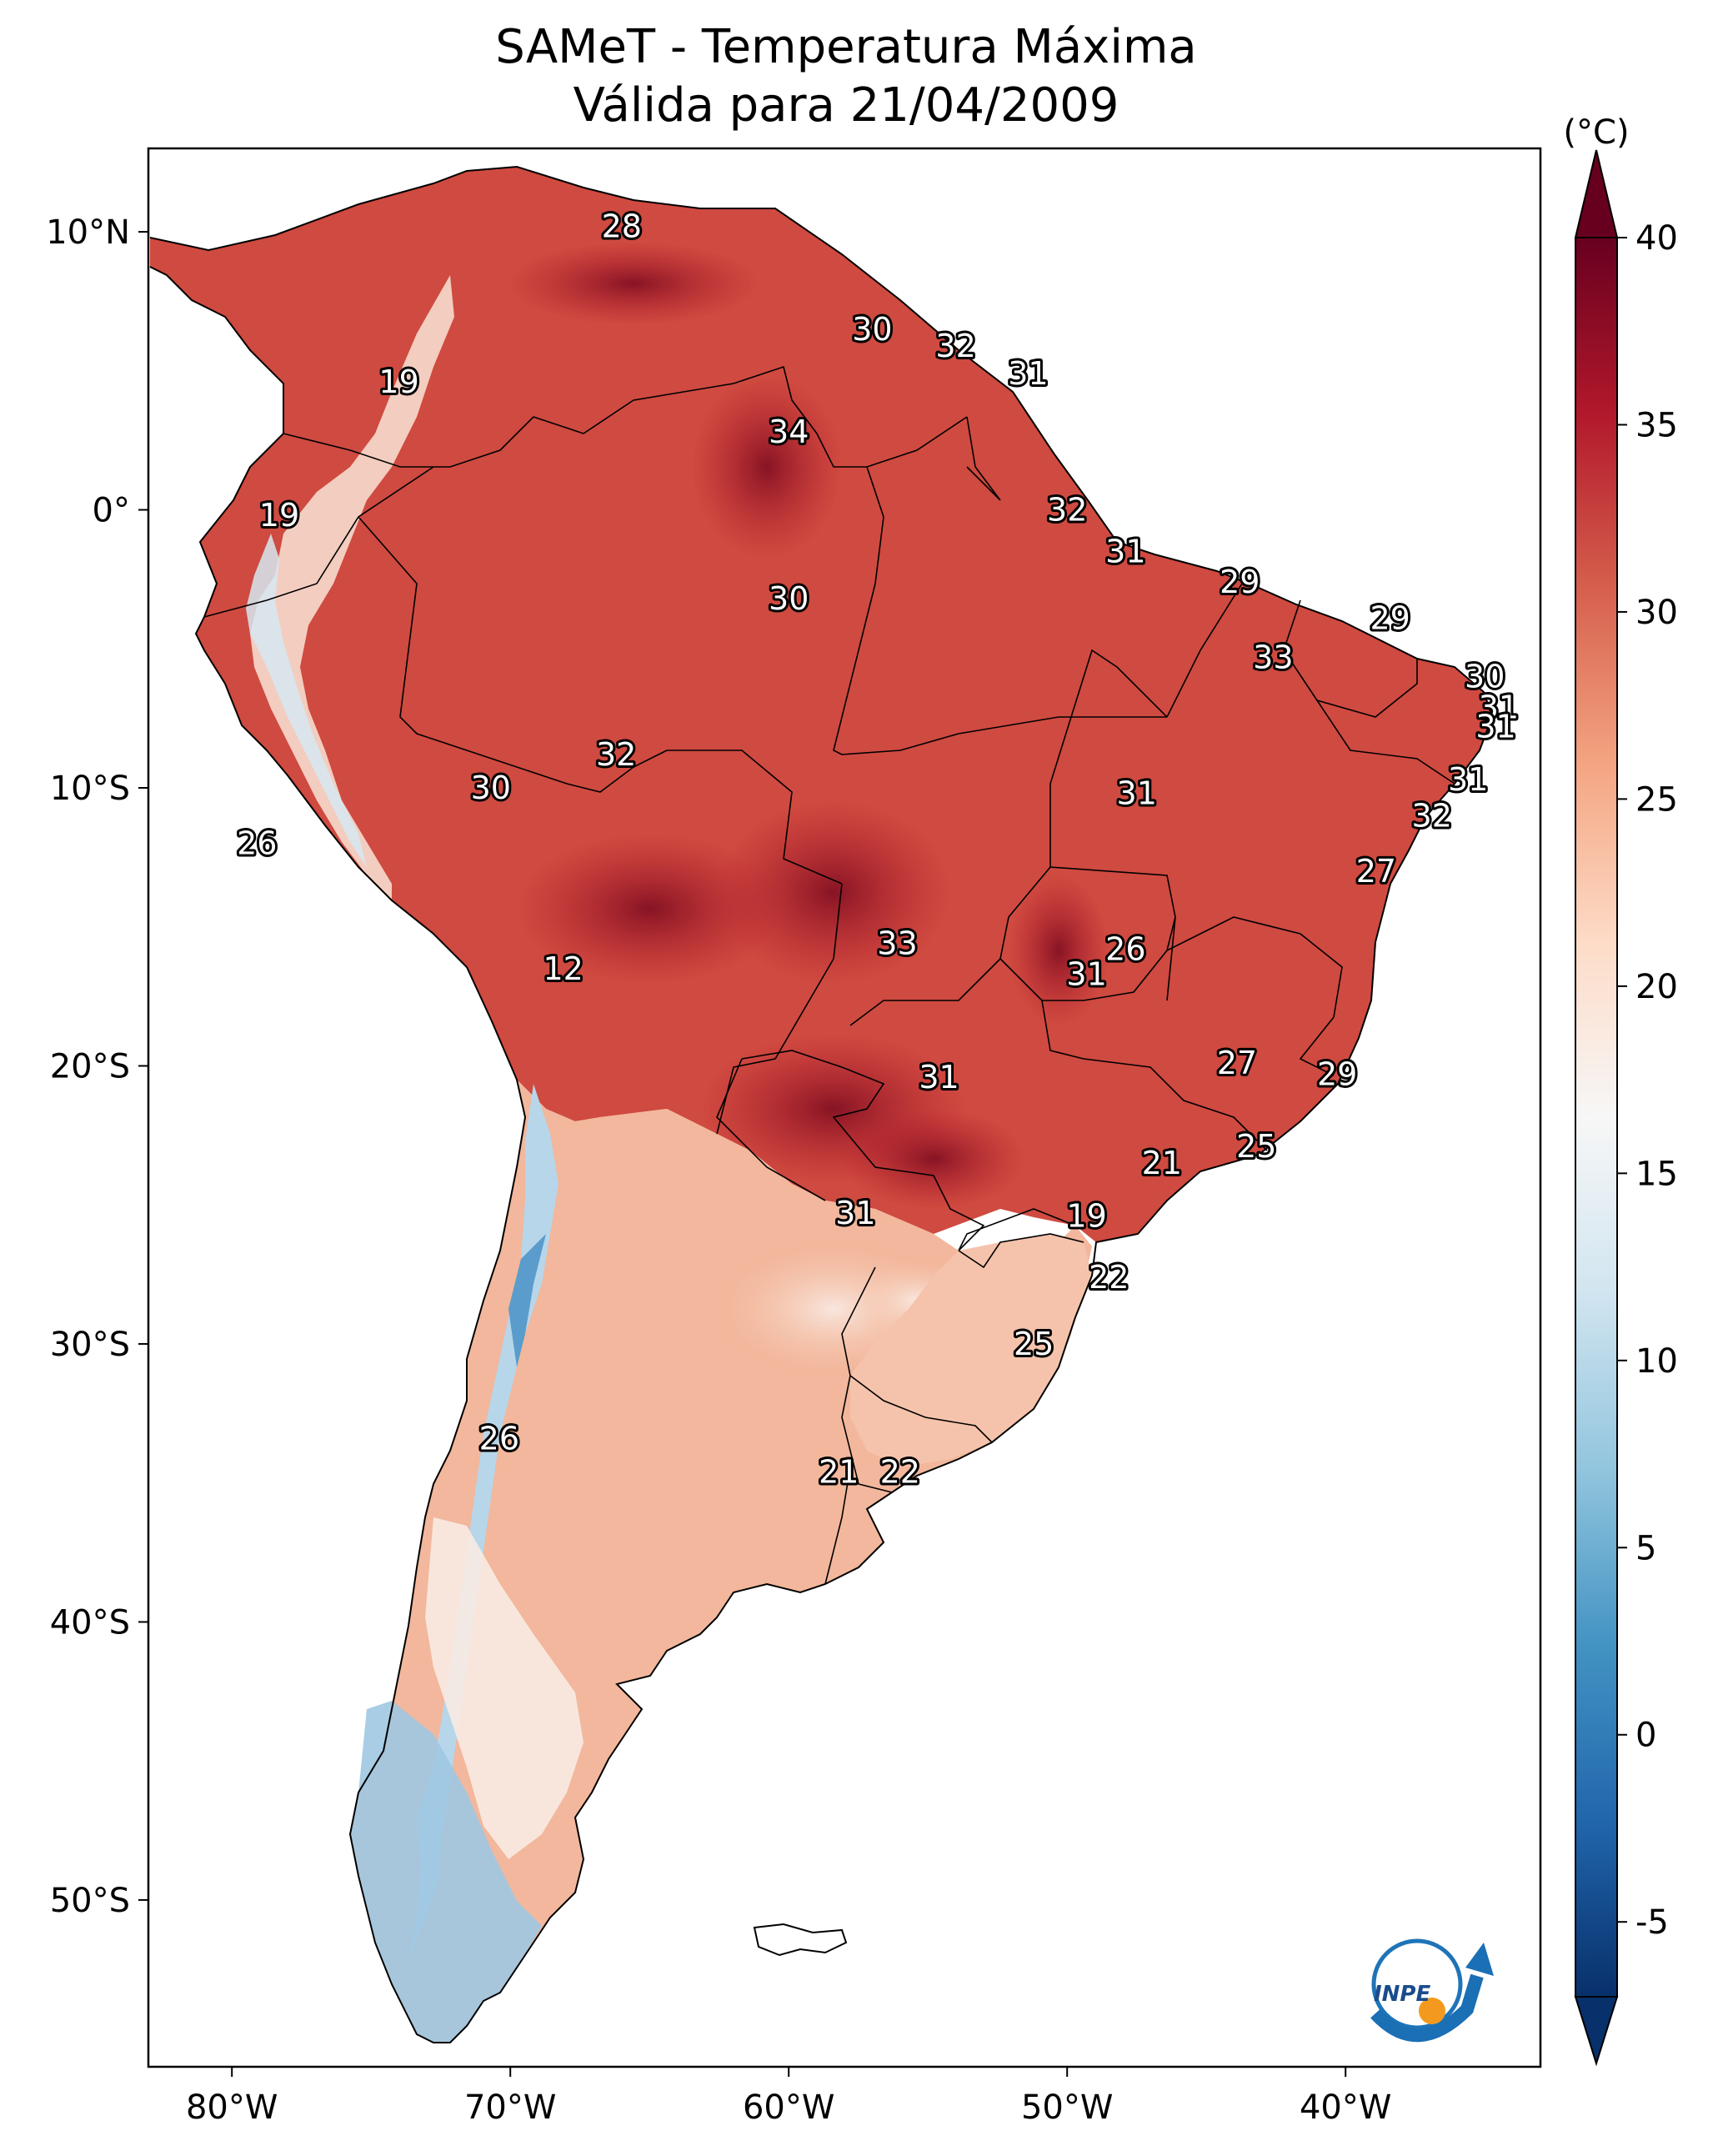  I want to click on colorbar-tick-label: 35, so click(1657, 425).